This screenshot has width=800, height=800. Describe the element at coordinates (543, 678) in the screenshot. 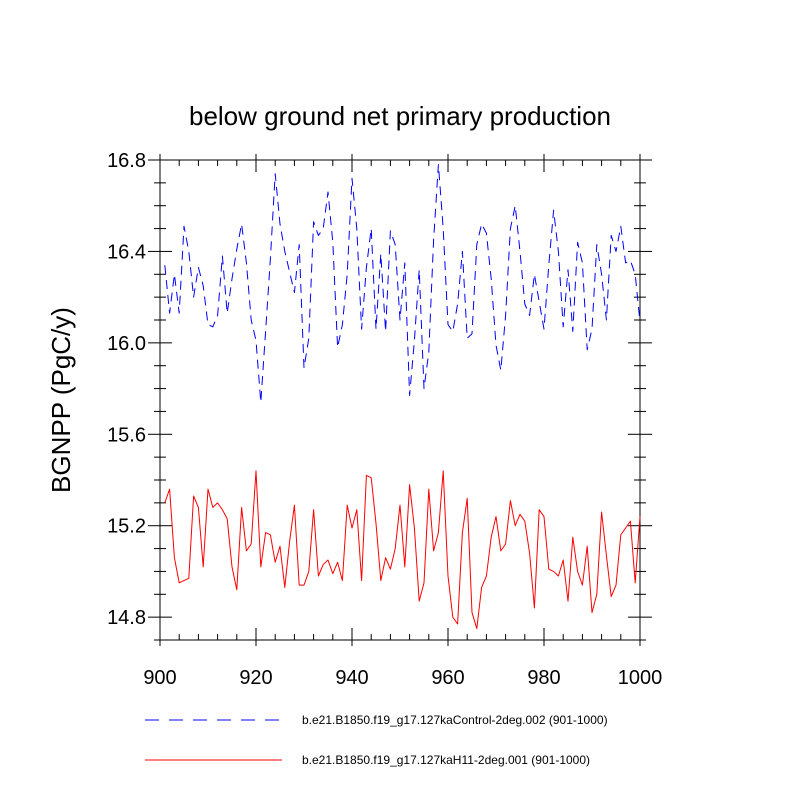

I see `x-tick-label: 980` at that location.